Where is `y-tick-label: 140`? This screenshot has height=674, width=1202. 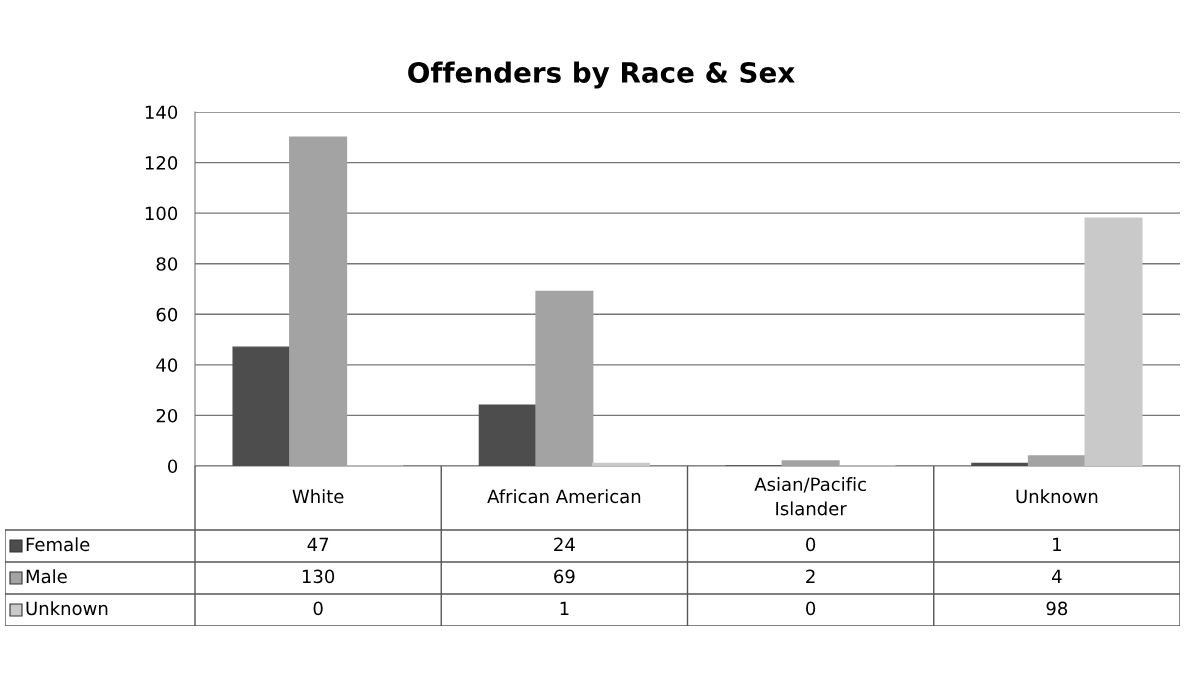 y-tick-label: 140 is located at coordinates (161, 112).